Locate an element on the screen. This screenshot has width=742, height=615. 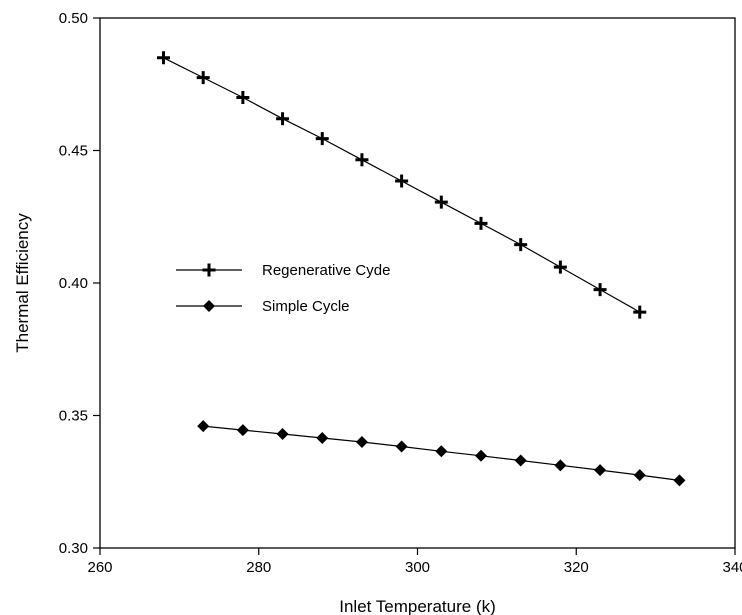
legend-entry: Simple Cycle is located at coordinates (263, 306).